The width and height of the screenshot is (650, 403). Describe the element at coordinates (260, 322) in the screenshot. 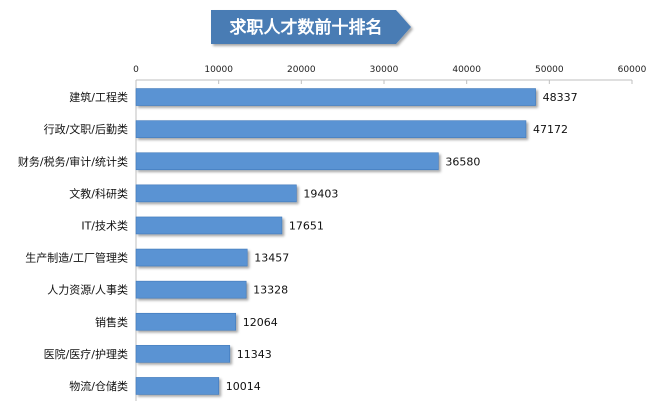

I see `value-label: 12064` at that location.